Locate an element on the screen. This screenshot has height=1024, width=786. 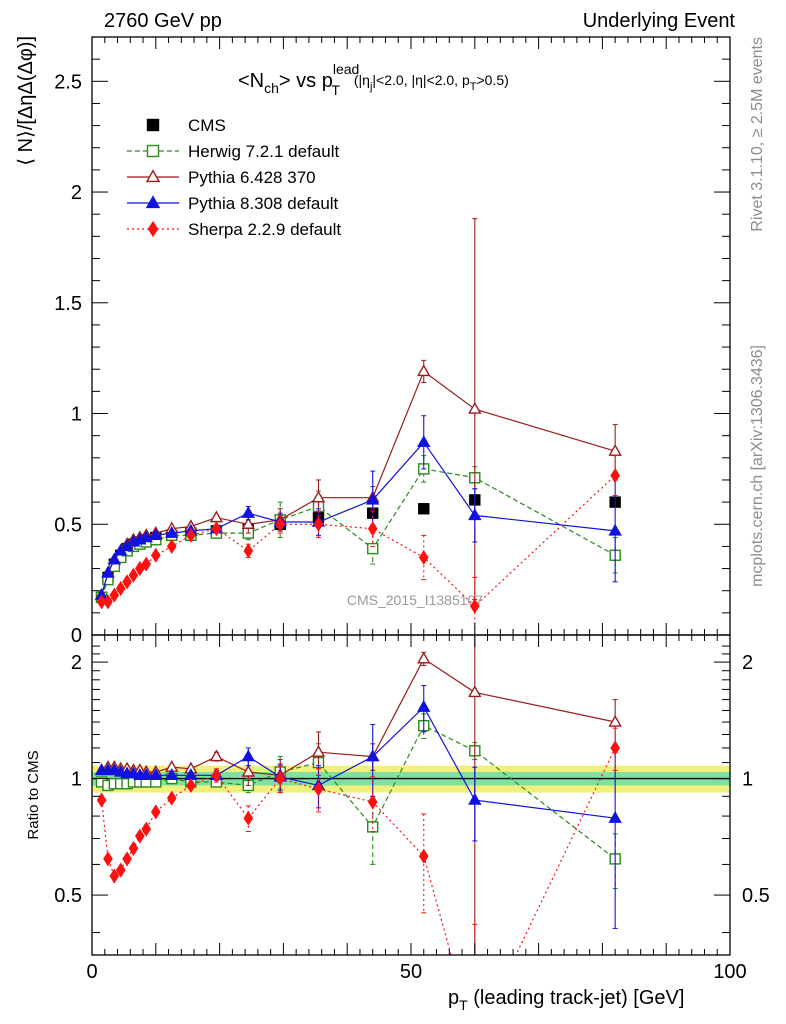
main-series-pythia-8-308-default is located at coordinates (358, 507).